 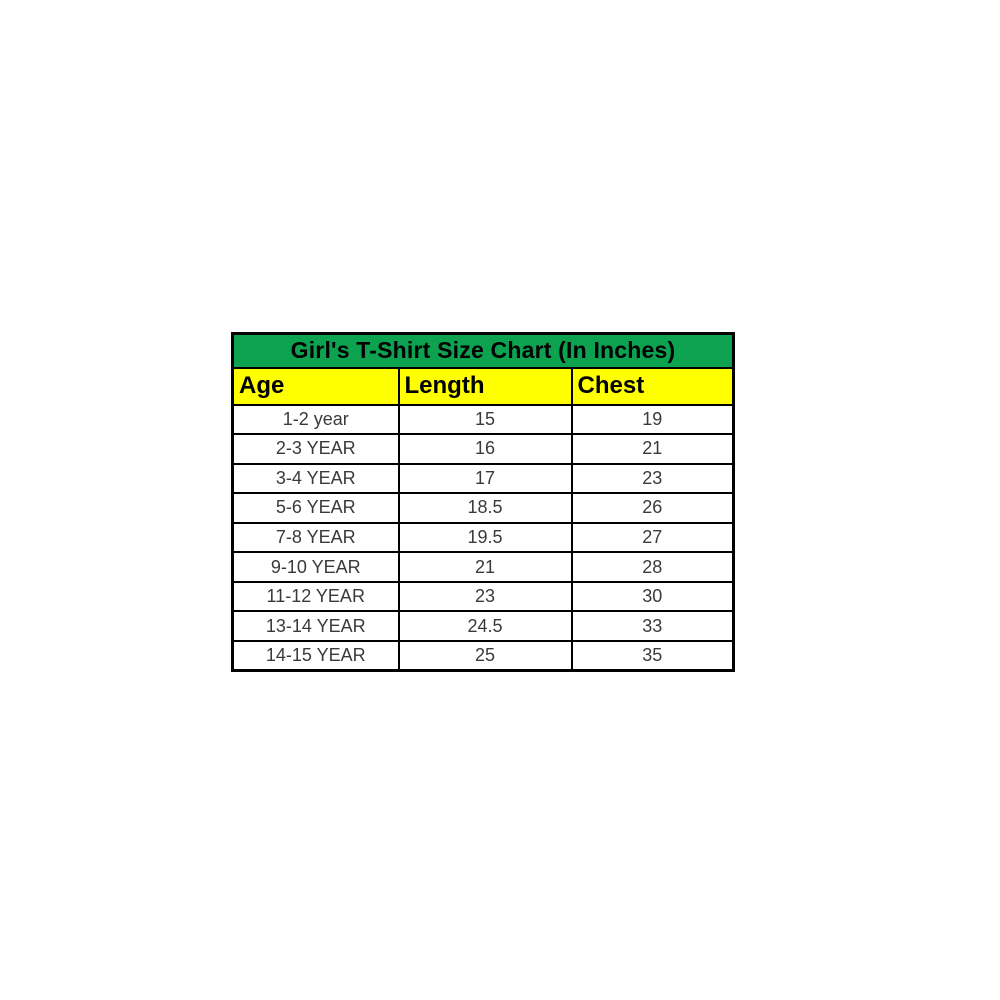 I want to click on chart-title: Girl's T-Shirt Size Chart (In Inches), so click(x=483, y=350).